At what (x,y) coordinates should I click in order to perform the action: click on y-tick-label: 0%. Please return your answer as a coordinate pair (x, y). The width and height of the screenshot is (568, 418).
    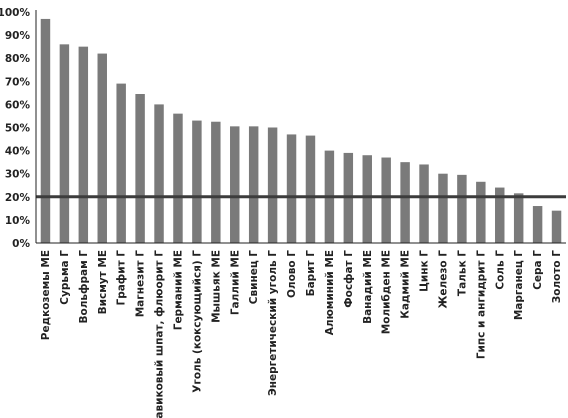
    Looking at the image, I should click on (21, 244).